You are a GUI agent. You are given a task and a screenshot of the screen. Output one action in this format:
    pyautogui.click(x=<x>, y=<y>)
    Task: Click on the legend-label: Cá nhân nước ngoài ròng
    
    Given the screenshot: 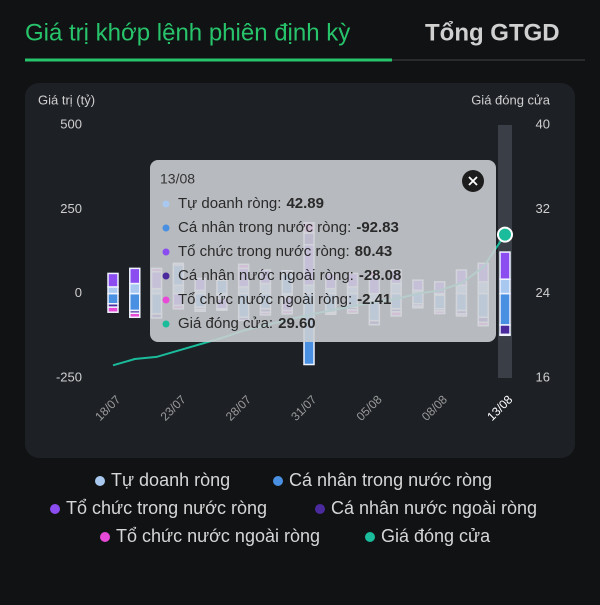 What is the action you would take?
    pyautogui.click(x=434, y=508)
    